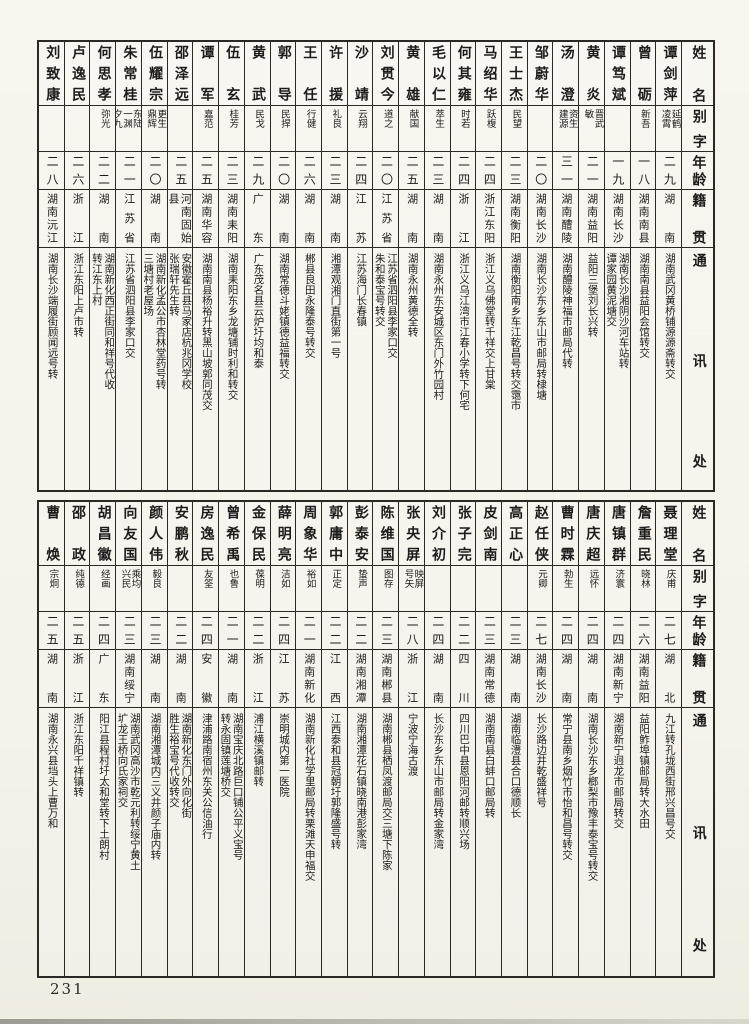 The image size is (749, 1024). I want to click on person-age: 二〇, so click(386, 170).